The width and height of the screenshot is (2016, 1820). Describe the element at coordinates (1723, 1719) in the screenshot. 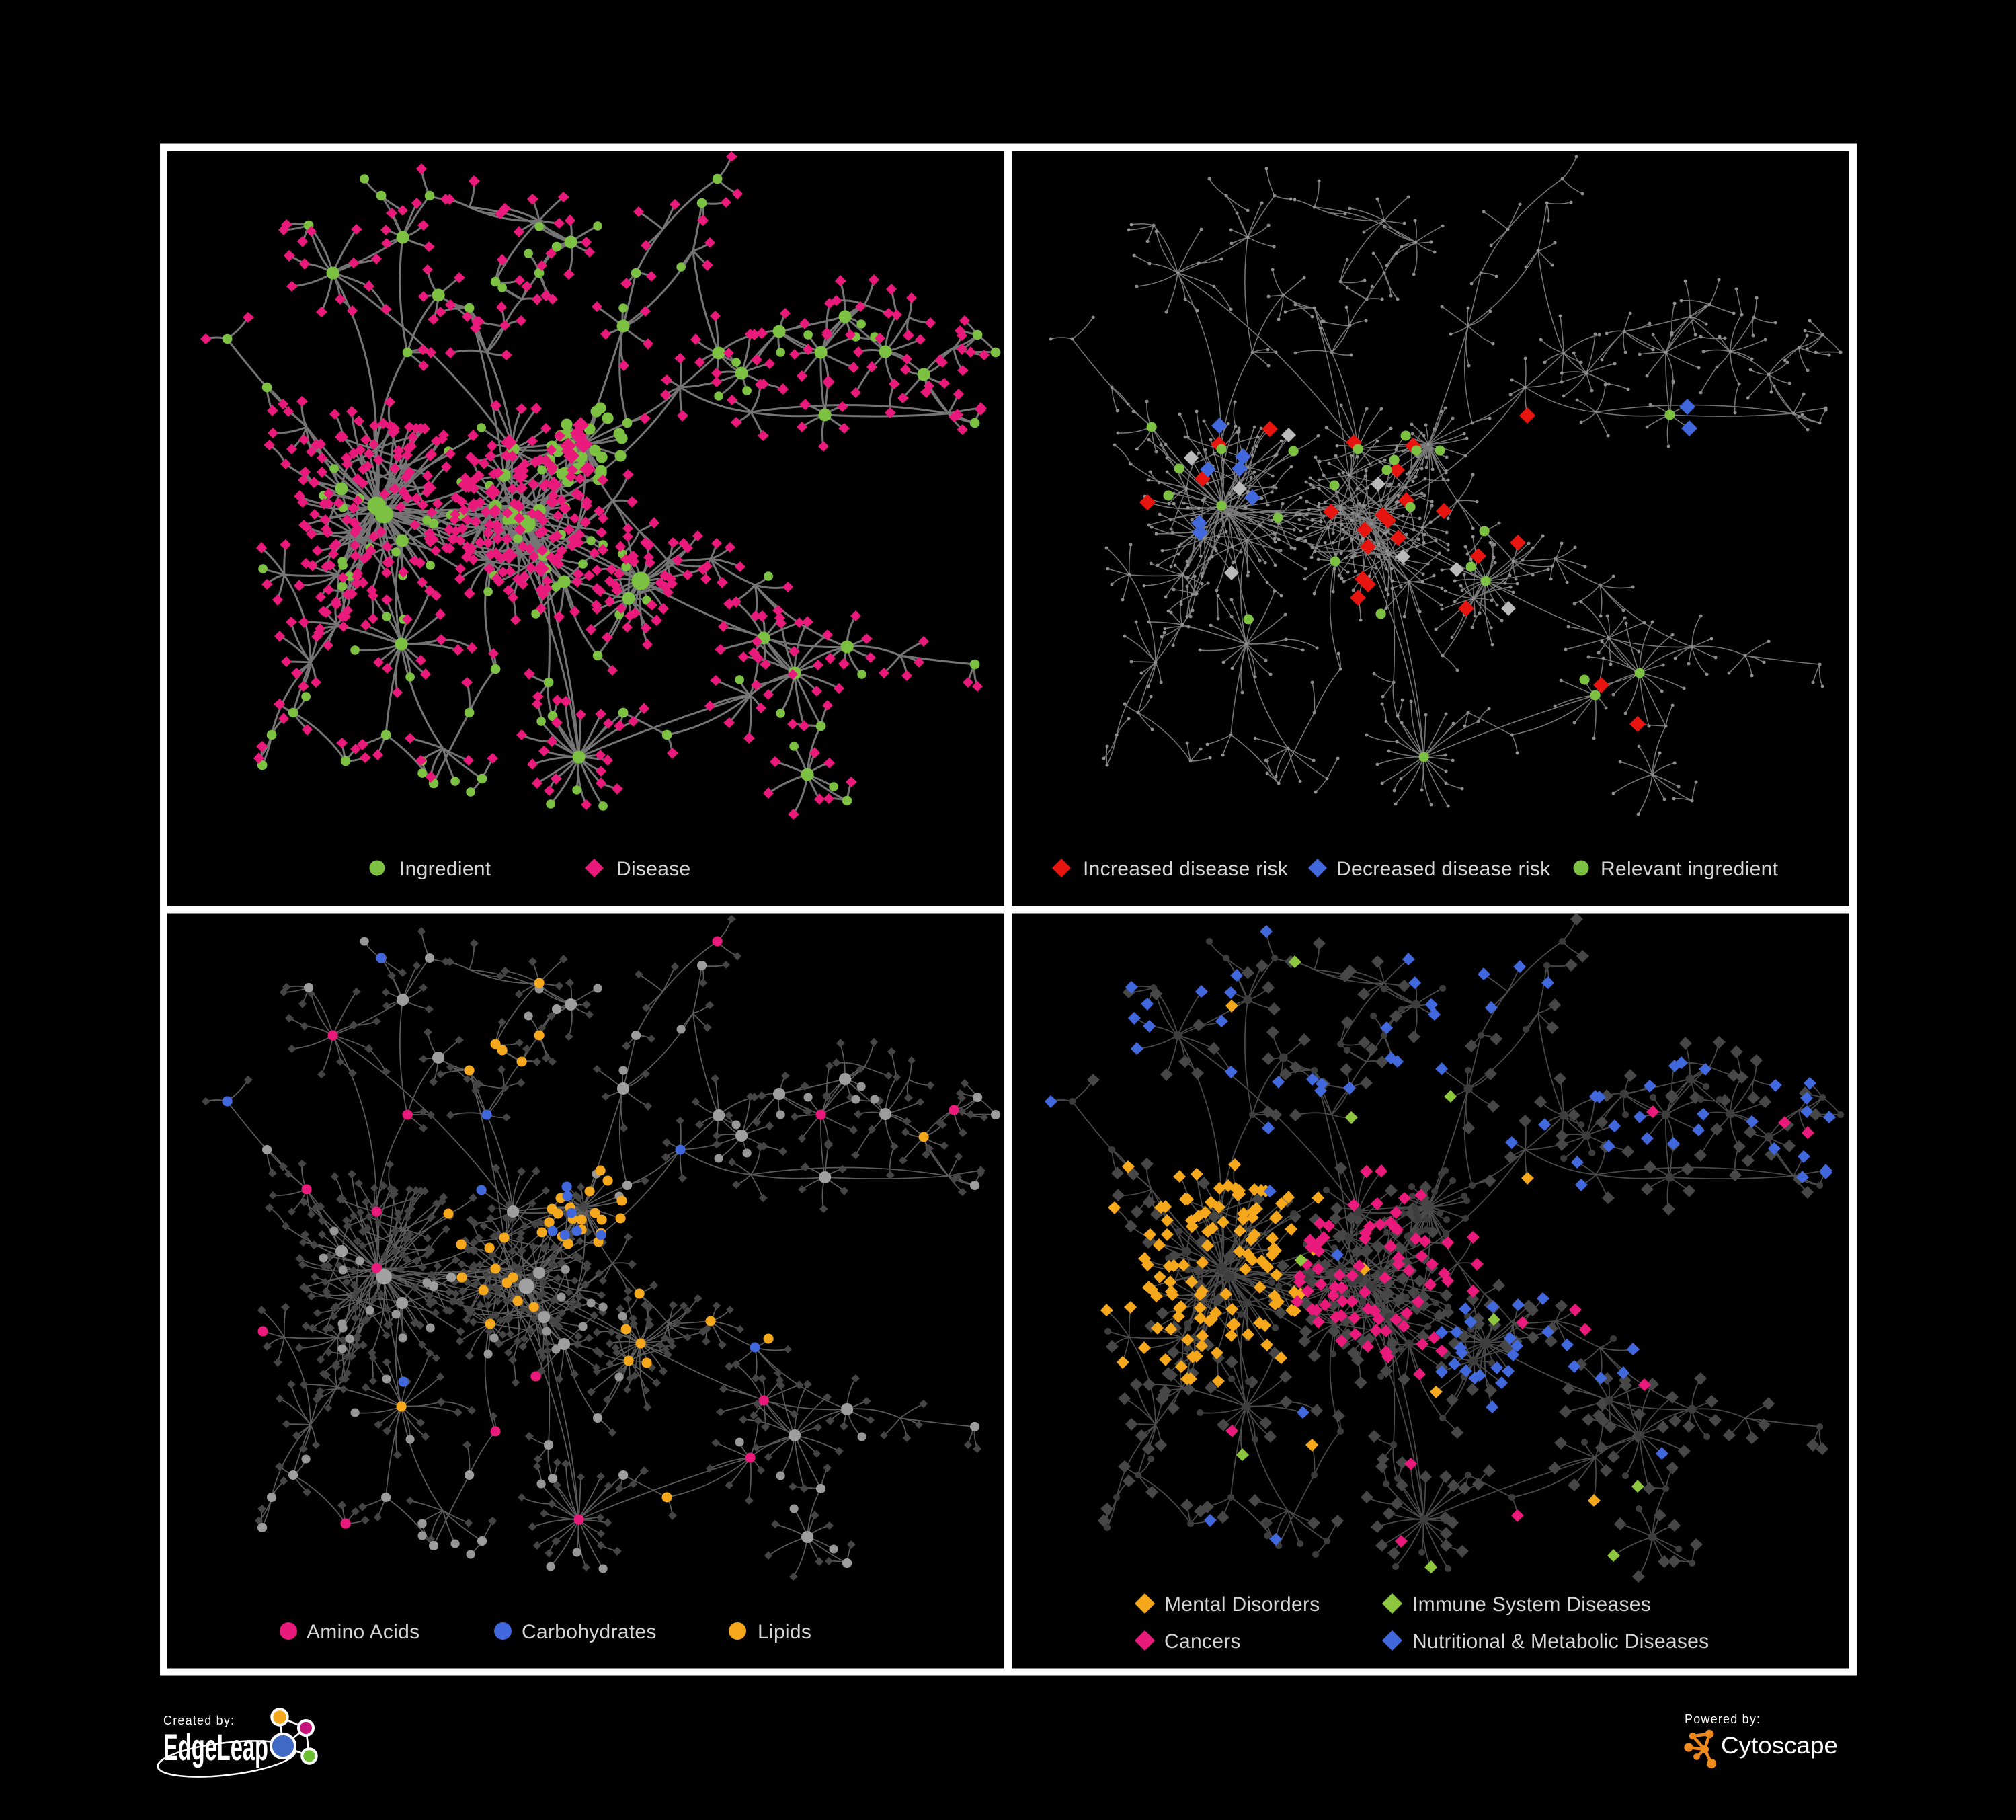

I see `svg-text: Powered by:` at that location.